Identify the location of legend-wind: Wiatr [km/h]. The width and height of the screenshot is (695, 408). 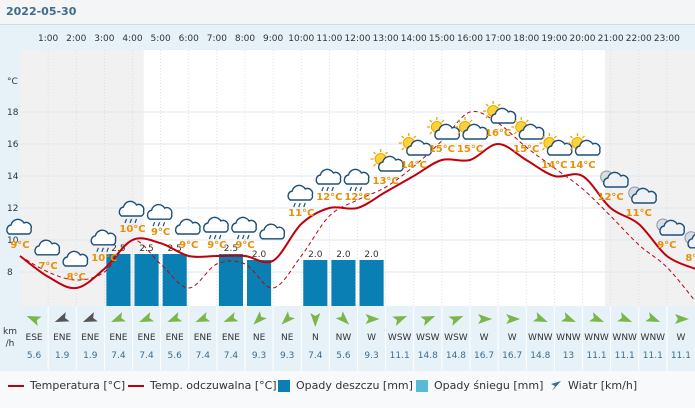
(593, 385).